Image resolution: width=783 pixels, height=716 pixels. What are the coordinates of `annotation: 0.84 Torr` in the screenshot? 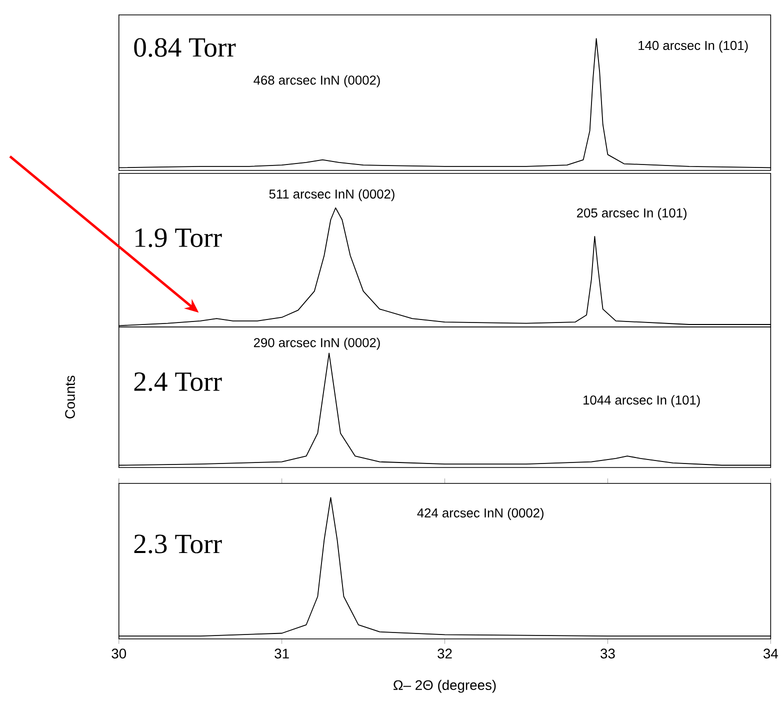 It's located at (185, 47).